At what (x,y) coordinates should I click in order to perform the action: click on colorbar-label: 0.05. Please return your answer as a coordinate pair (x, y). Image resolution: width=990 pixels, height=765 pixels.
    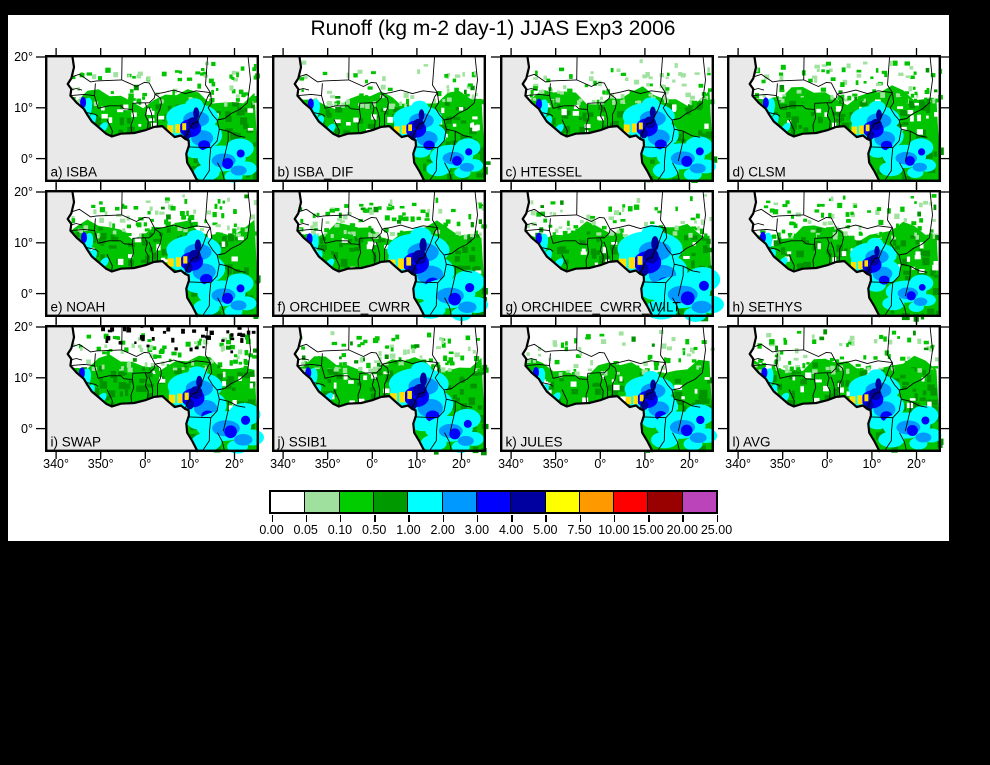
    Looking at the image, I should click on (305, 530).